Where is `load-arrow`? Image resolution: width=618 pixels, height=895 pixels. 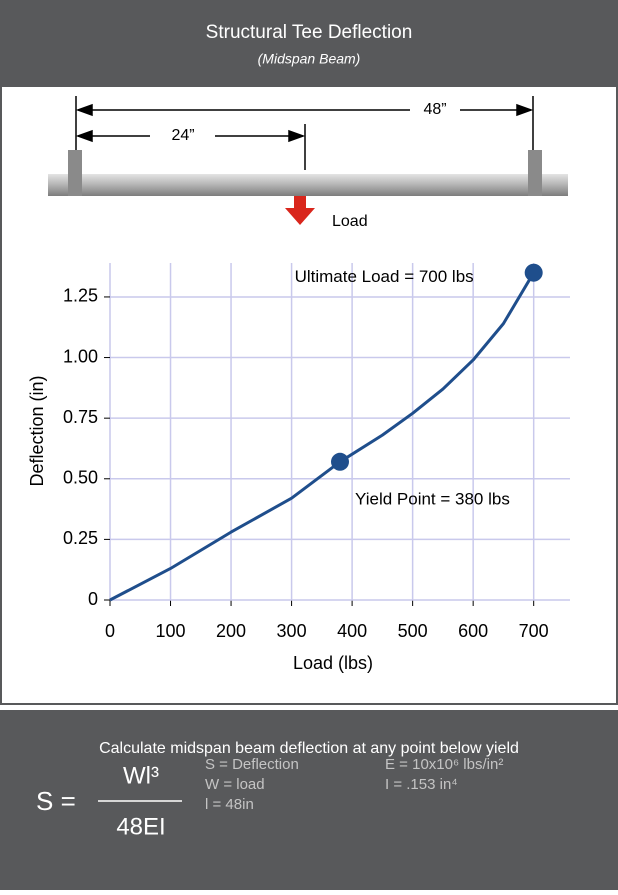 load-arrow is located at coordinates (300, 210).